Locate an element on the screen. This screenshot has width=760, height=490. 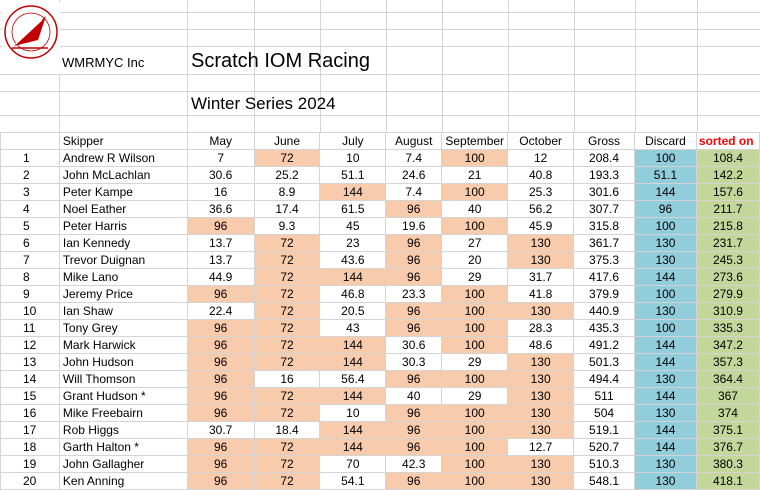
rank-cell: 18 is located at coordinates (30, 447).